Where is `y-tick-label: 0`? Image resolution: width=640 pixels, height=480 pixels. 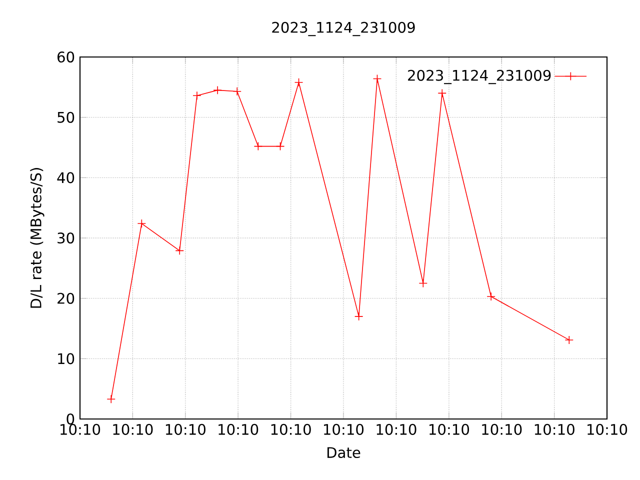 y-tick-label: 0 is located at coordinates (70, 419).